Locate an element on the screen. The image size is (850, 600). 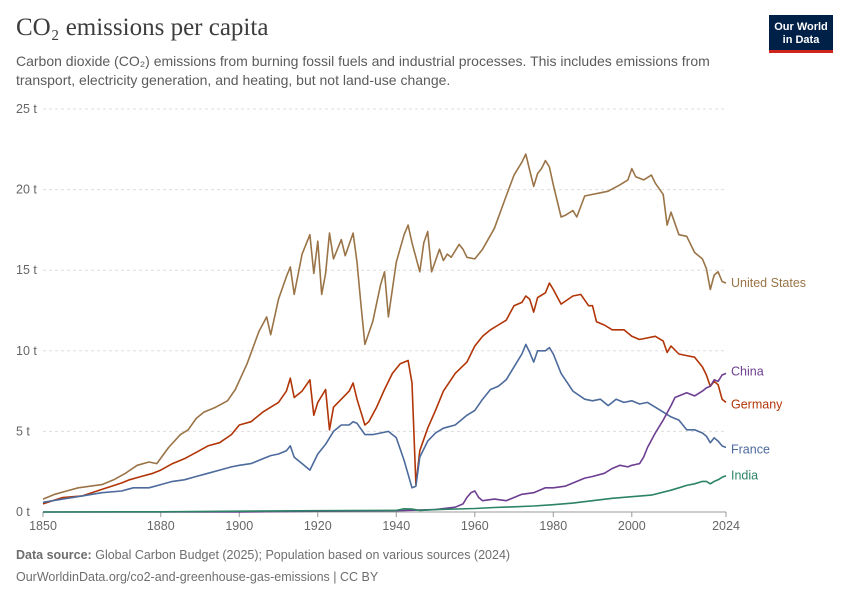
series-label: Germany is located at coordinates (757, 404).